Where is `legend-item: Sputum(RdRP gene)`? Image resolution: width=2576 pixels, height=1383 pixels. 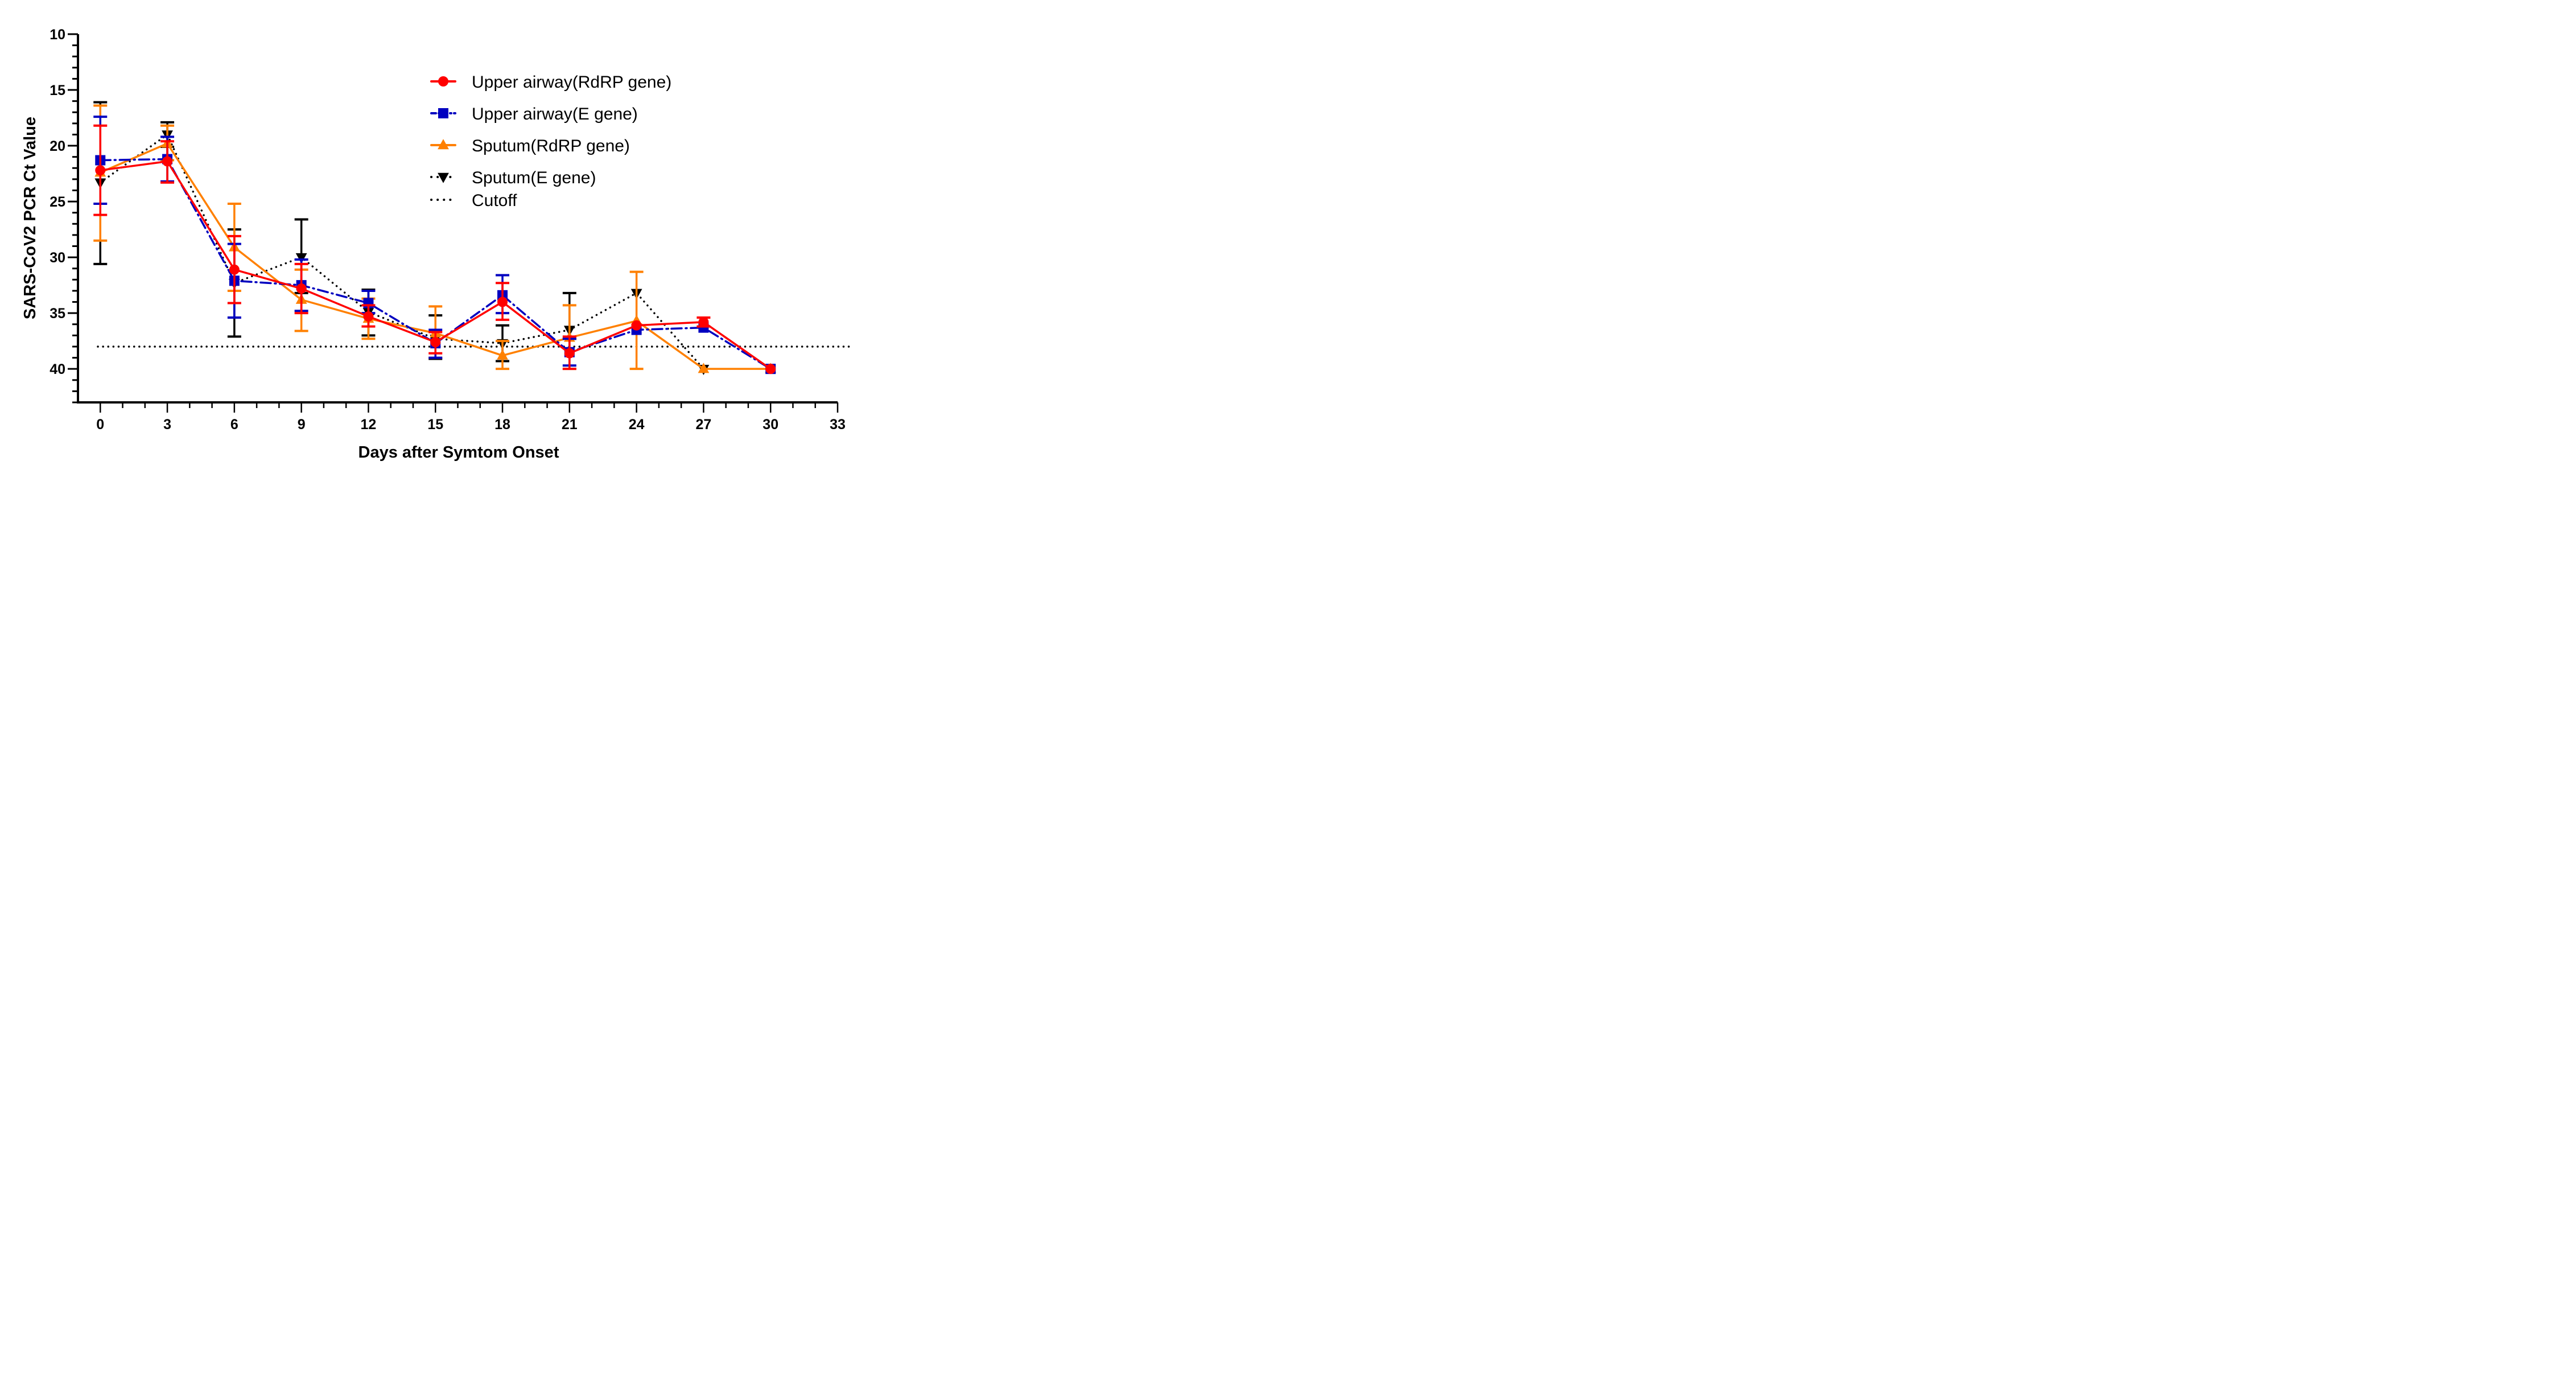
legend-item: Sputum(RdRP gene) is located at coordinates (530, 146).